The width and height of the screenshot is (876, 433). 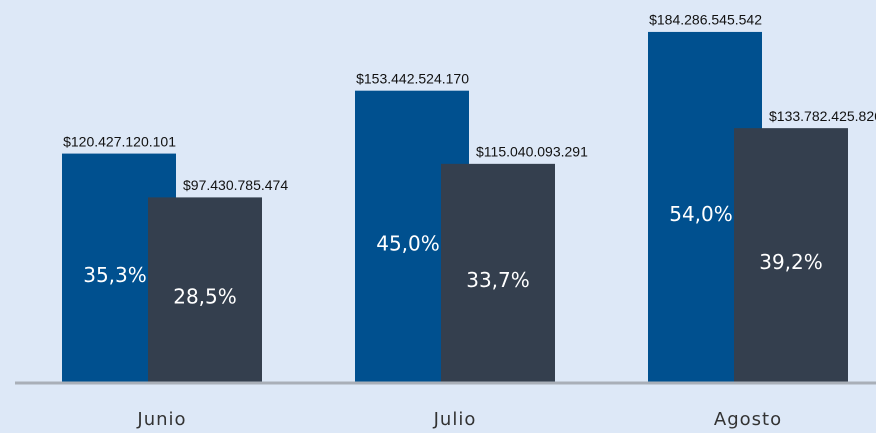 What do you see at coordinates (408, 243) in the screenshot?
I see `percent-label: 45,0%` at bounding box center [408, 243].